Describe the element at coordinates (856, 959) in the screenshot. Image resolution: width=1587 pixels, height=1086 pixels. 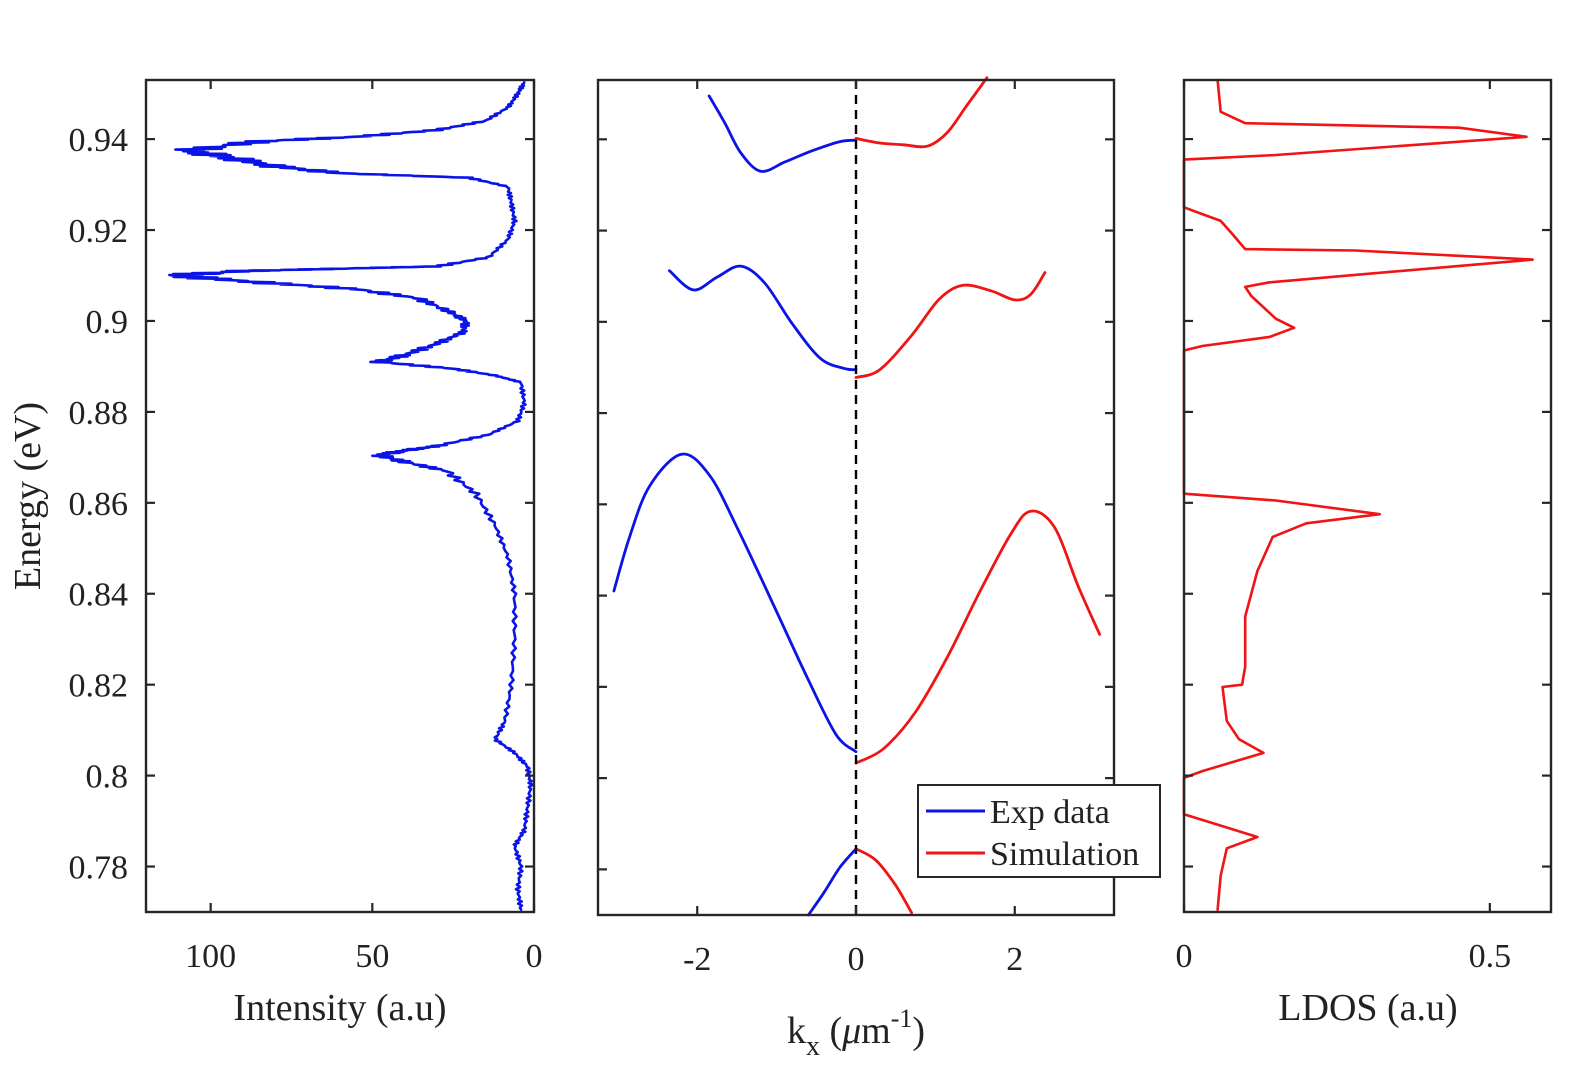
I see `kx-xtick-label: 0` at that location.